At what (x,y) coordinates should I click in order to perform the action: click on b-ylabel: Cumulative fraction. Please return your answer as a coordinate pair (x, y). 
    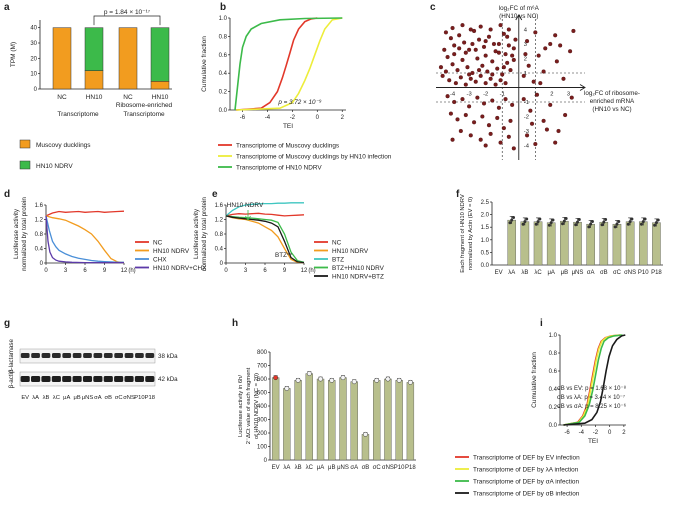
    Looking at the image, I should click on (204, 64).